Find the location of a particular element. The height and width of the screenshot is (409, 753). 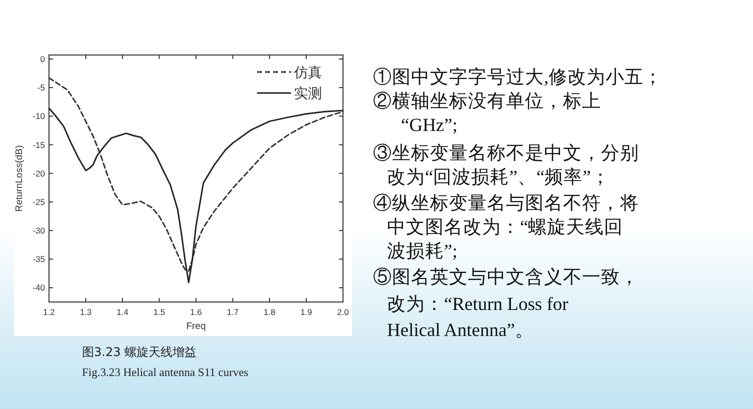

x-axis-title: Freq is located at coordinates (196, 326).